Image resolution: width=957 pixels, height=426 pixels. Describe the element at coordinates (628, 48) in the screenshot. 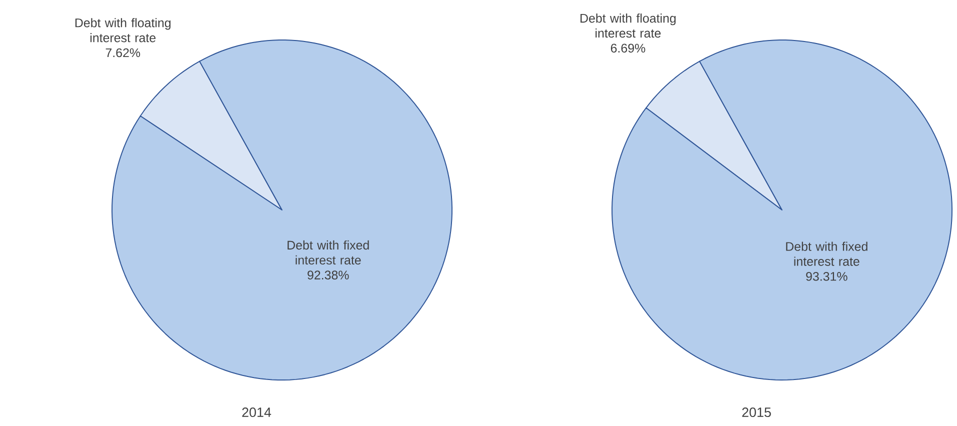

I see `data-label: 6.69%` at that location.